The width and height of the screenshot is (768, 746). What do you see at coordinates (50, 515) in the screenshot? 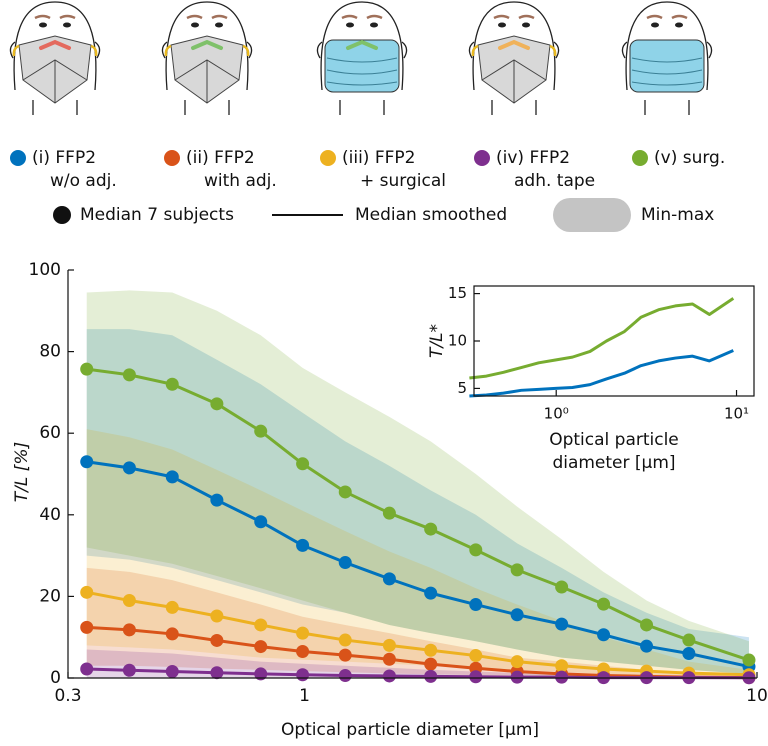
I see `y-tick-label: 40` at bounding box center [50, 515].